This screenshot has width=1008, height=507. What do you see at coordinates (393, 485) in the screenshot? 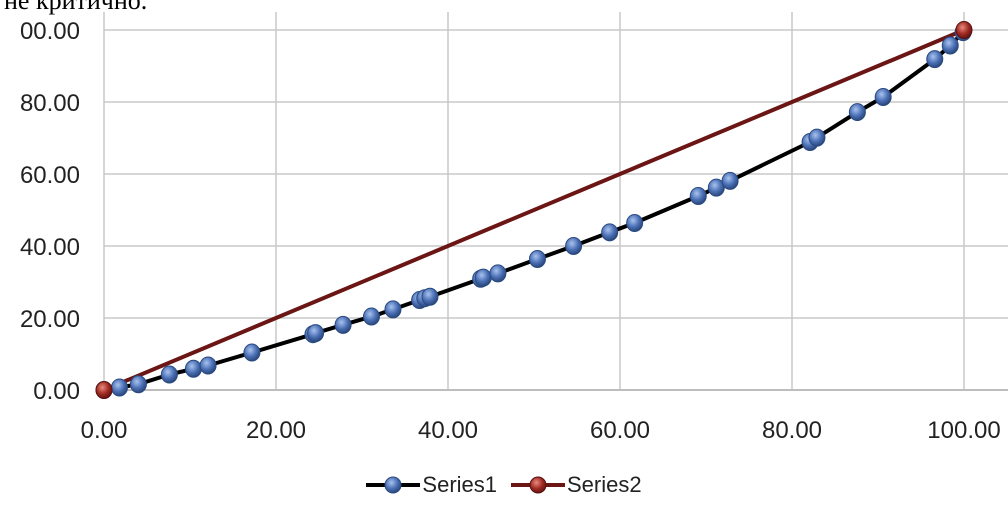
I see `legend-swatch-series1` at bounding box center [393, 485].